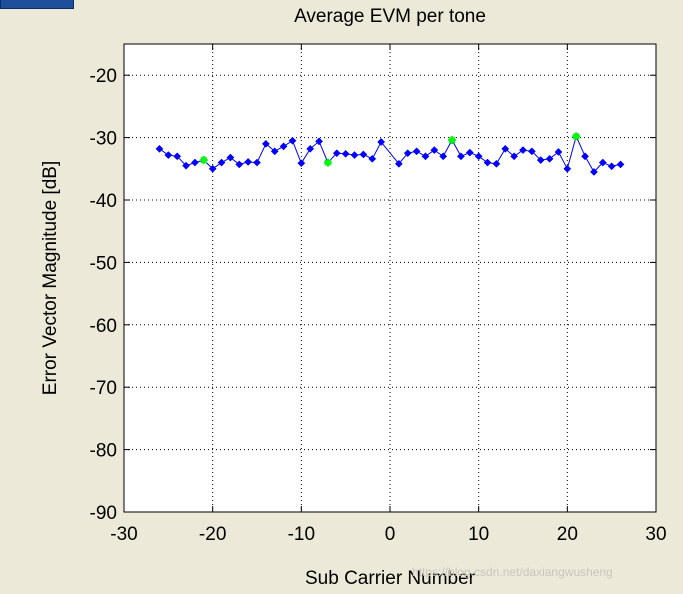 The width and height of the screenshot is (683, 594). I want to click on series-line, so click(390, 153).